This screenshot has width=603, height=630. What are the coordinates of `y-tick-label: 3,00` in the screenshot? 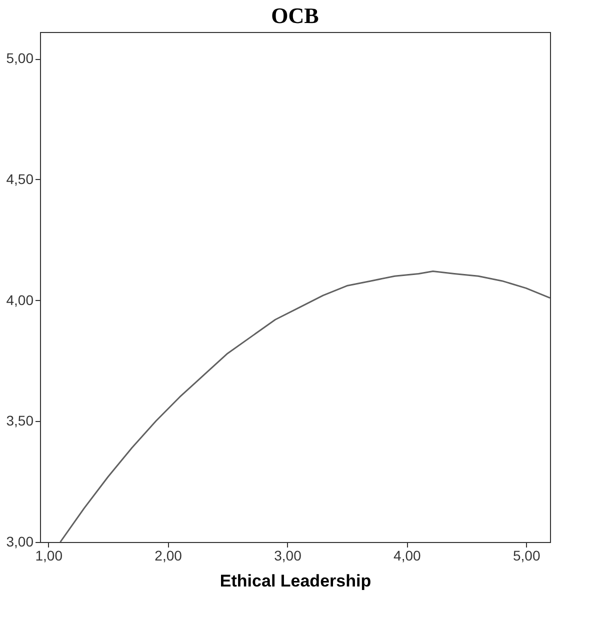 It's located at (20, 542).